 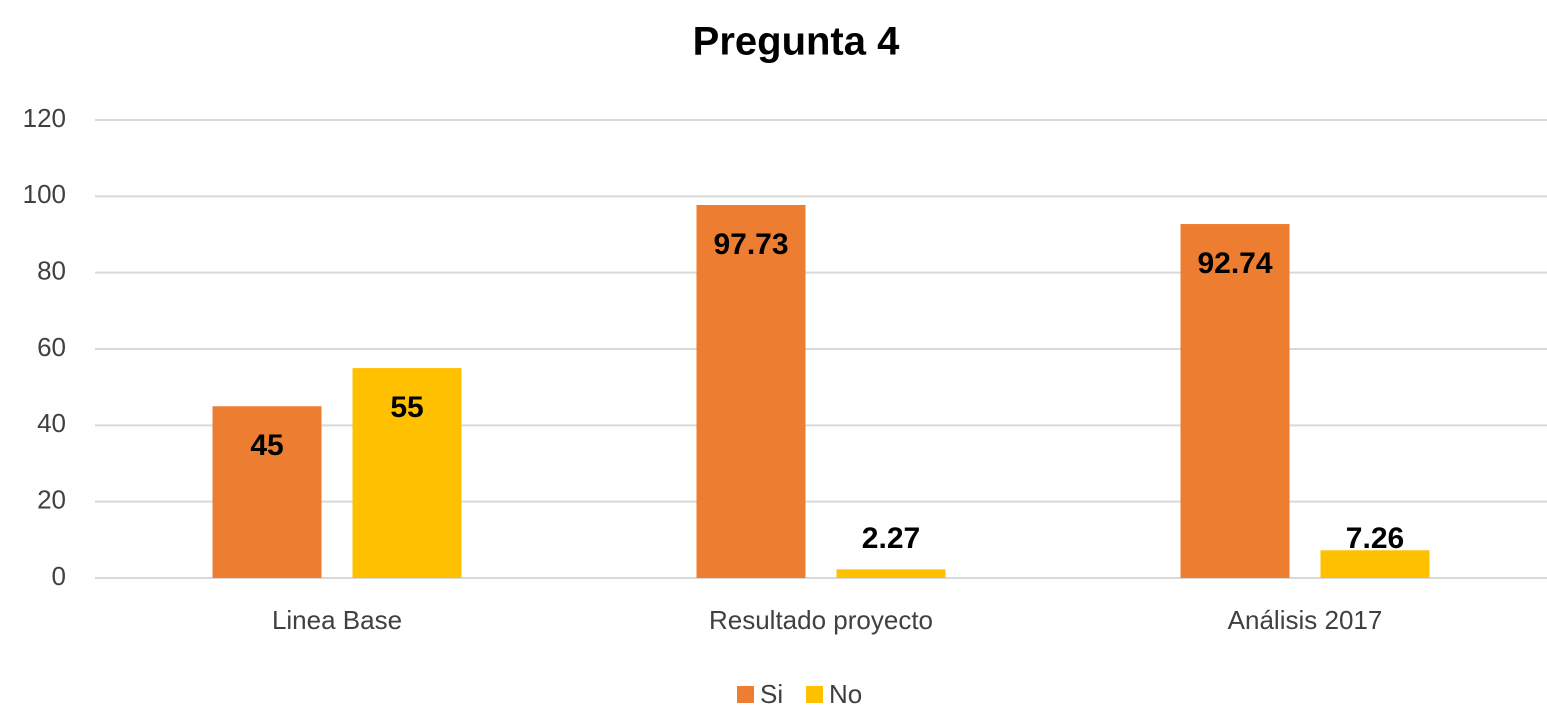 I want to click on y-tick-label: 60, so click(x=51, y=347).